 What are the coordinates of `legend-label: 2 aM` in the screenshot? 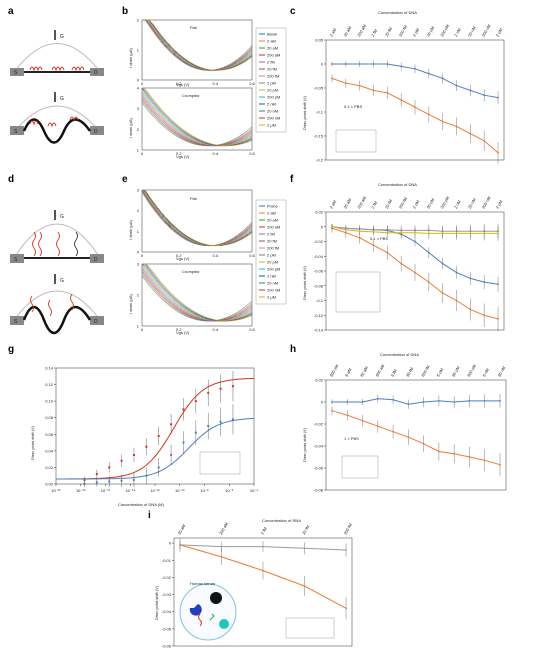 It's located at (271, 213).